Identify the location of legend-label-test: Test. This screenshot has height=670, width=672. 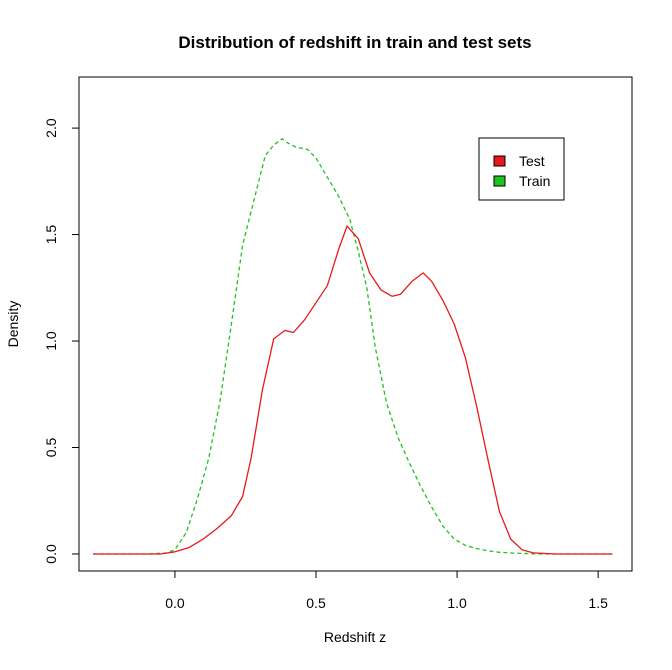
(532, 161).